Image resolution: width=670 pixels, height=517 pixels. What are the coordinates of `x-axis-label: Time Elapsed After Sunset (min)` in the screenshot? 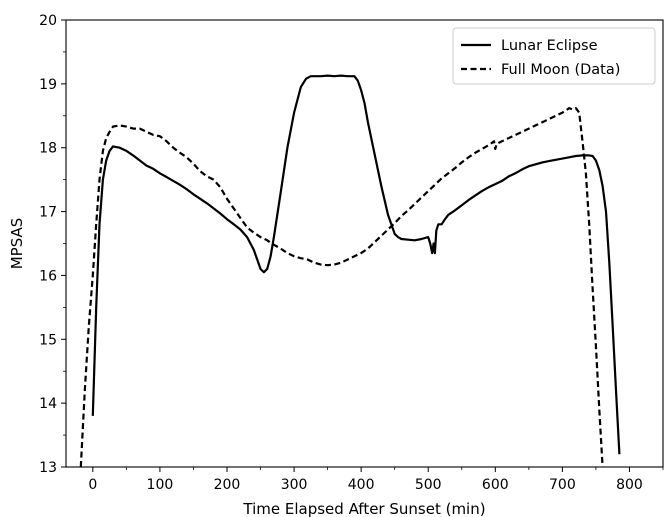 It's located at (363, 508).